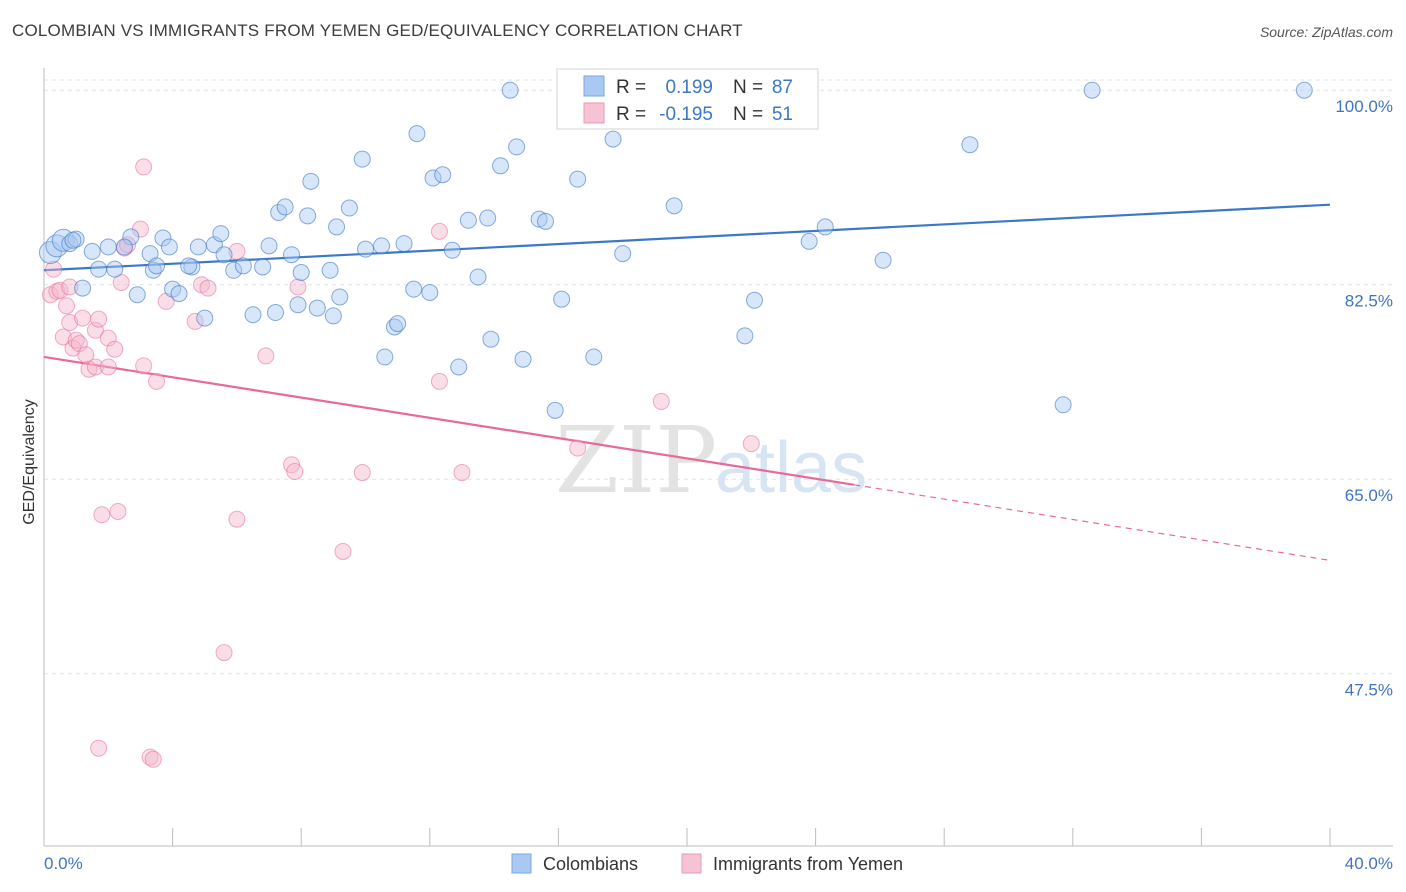  Describe the element at coordinates (687, 99) in the screenshot. I see `stats-legend: R = 0.199 N = 87 R = -0.195 N = 51` at that location.